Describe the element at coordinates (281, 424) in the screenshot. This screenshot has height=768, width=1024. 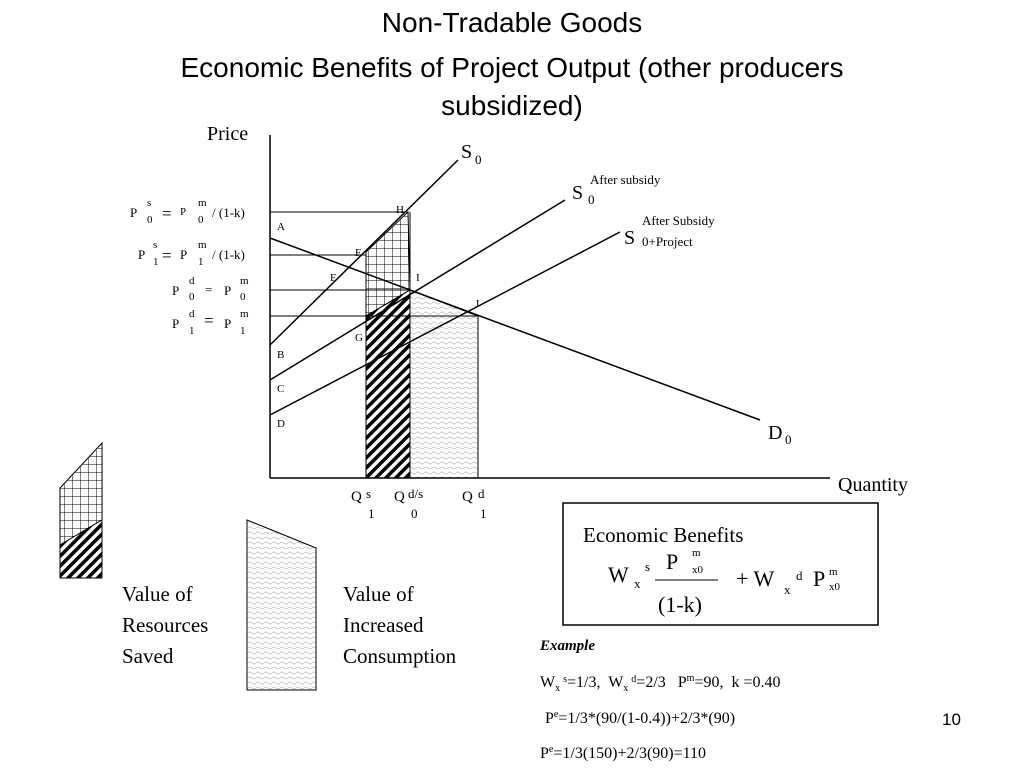
I see `point-label: D` at that location.